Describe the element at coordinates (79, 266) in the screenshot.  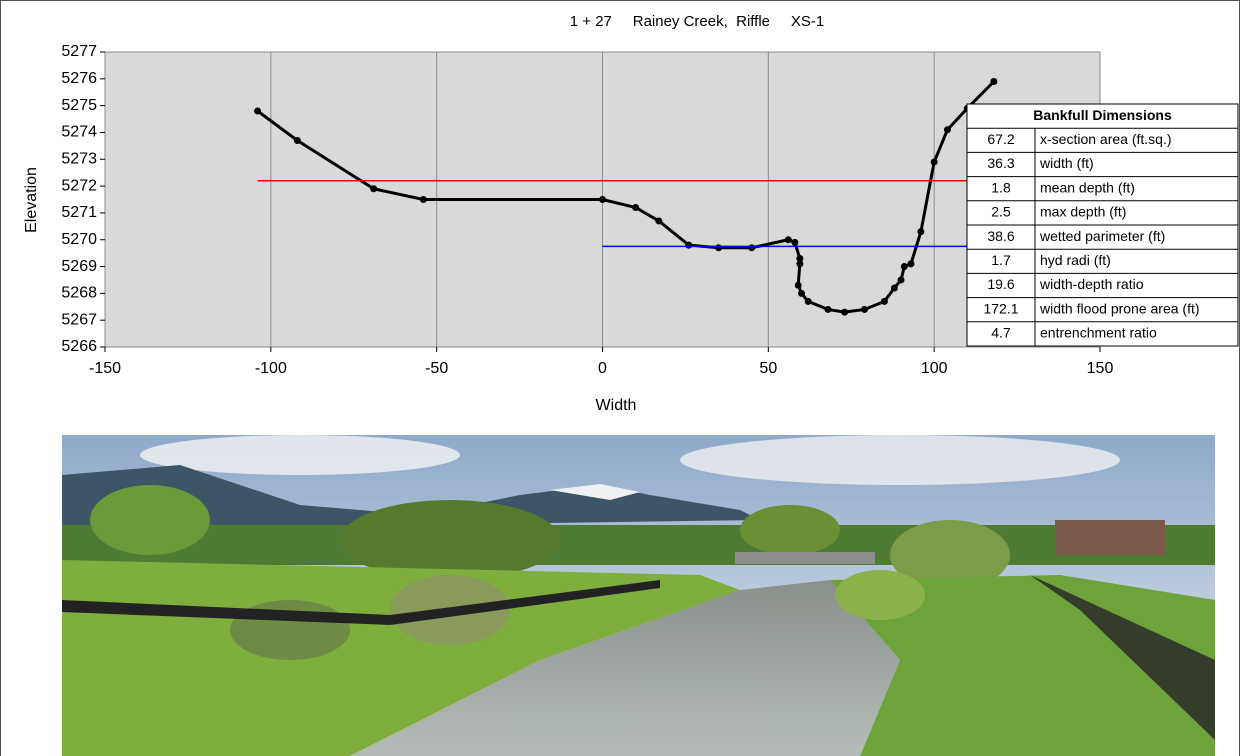
I see `y-tick-label: 5269` at that location.